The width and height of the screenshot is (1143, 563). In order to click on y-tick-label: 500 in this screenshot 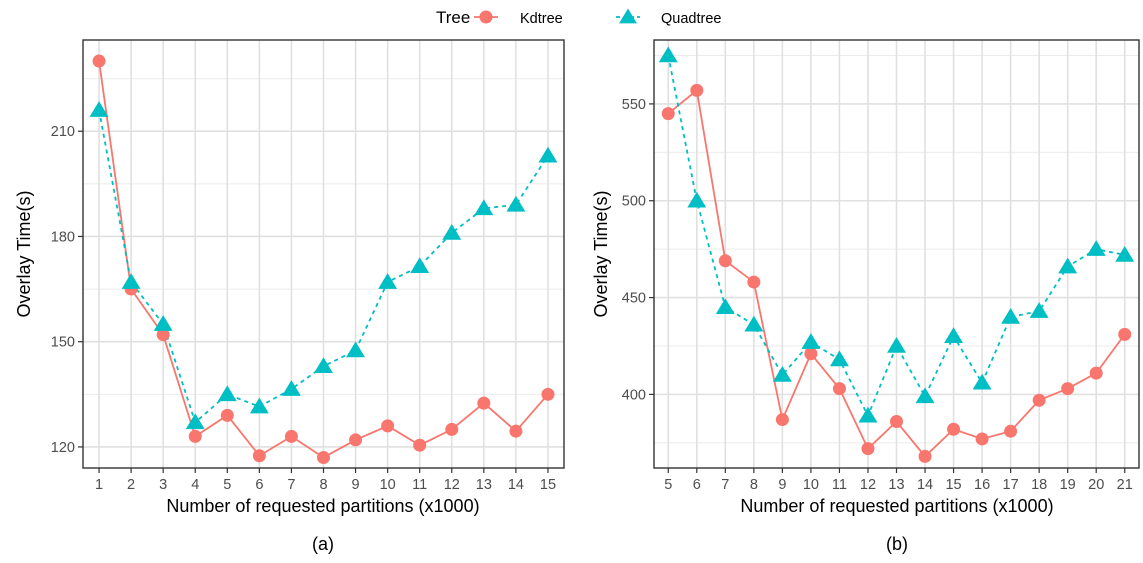, I will do `click(634, 202)`.